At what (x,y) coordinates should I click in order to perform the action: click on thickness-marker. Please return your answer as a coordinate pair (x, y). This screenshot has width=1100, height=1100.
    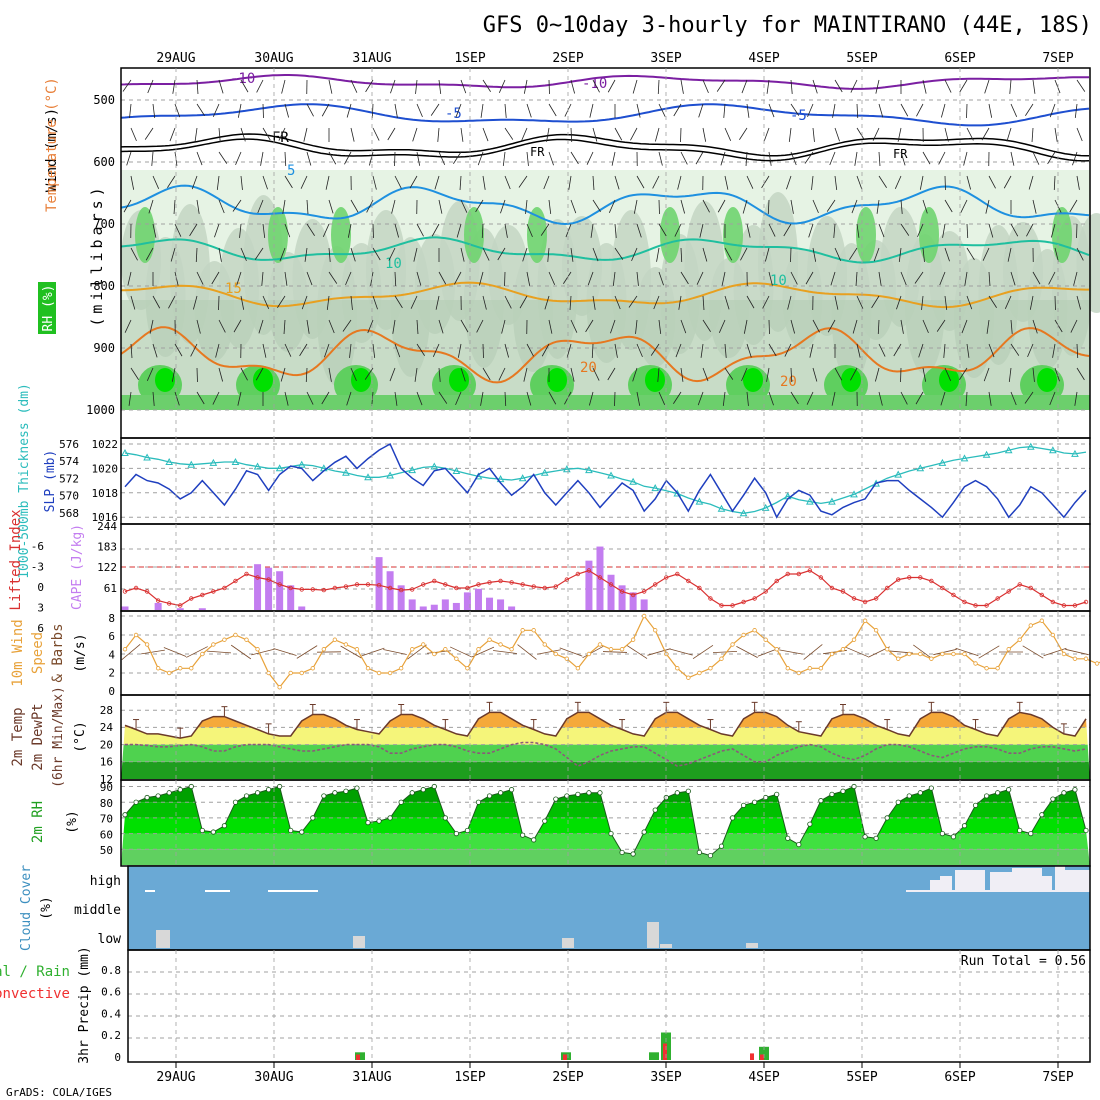
    Looking at the image, I should click on (346, 472).